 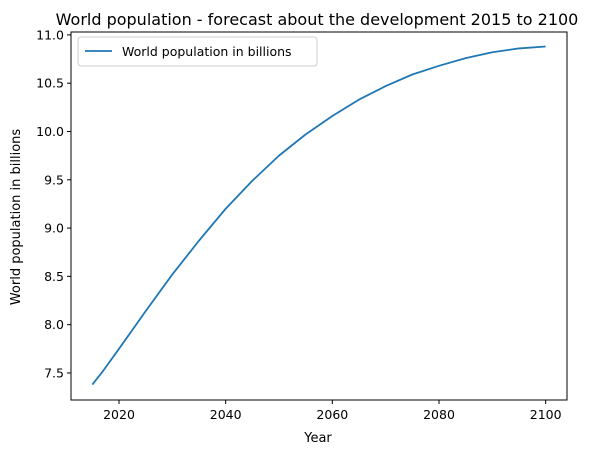 What do you see at coordinates (54, 372) in the screenshot?
I see `y-tick-label: 7.5` at bounding box center [54, 372].